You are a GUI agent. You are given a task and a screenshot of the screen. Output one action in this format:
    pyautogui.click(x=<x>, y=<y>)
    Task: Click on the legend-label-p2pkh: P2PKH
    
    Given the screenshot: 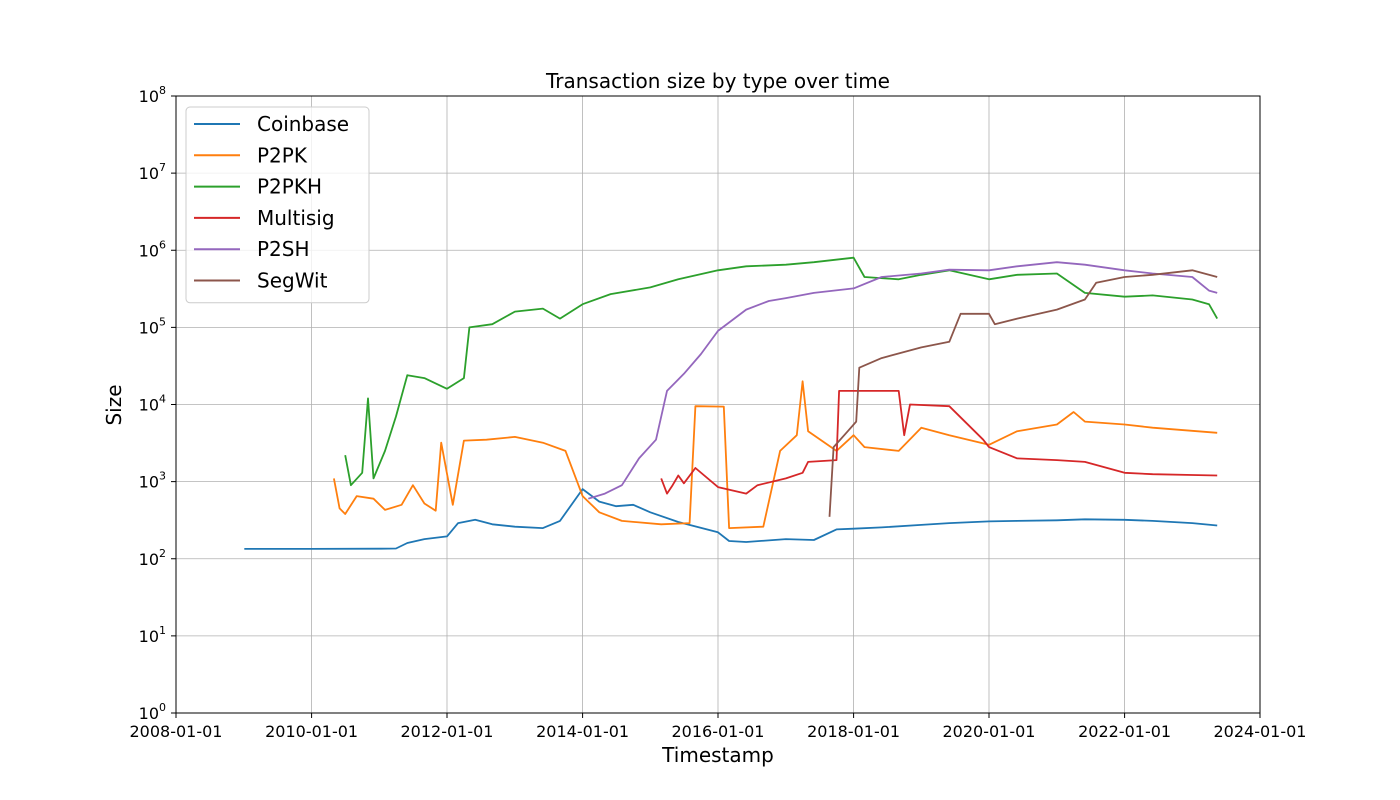 What is the action you would take?
    pyautogui.click(x=289, y=187)
    